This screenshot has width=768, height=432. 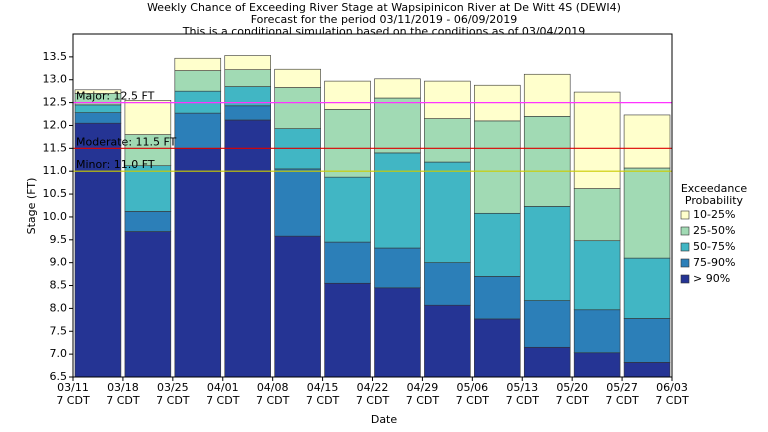 I want to click on y-tick-label: 12.0, so click(x=55, y=124).